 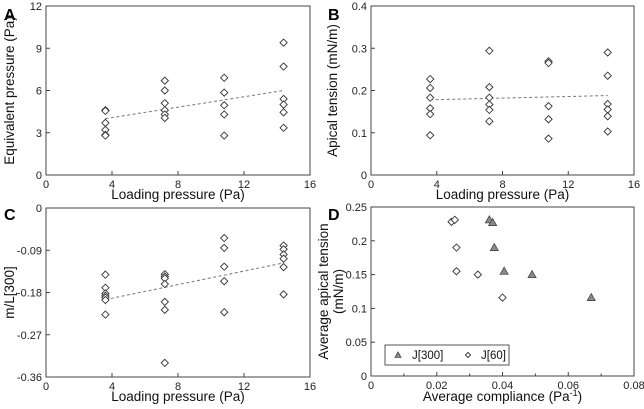 I want to click on x-tick-label: 0.02, so click(x=436, y=386).